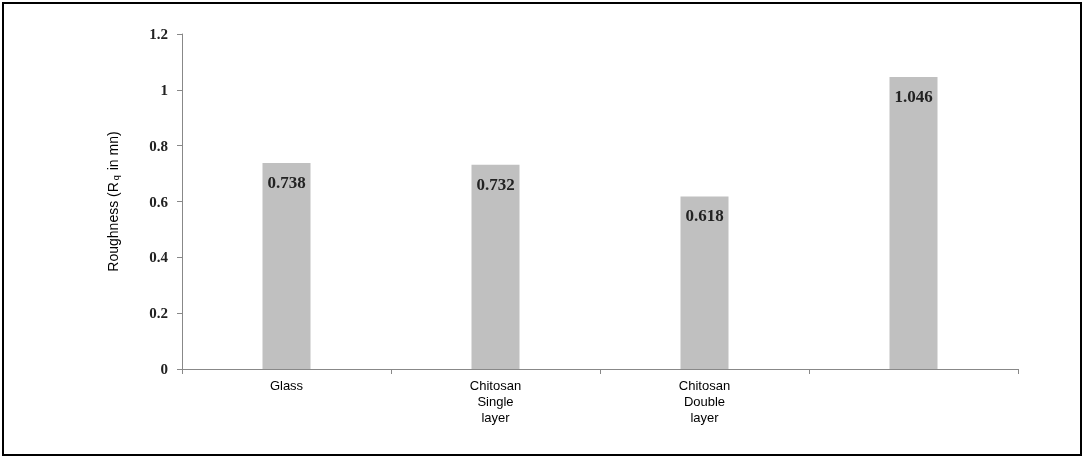  Describe the element at coordinates (159, 201) in the screenshot. I see `y-tick-label: 0.6` at that location.